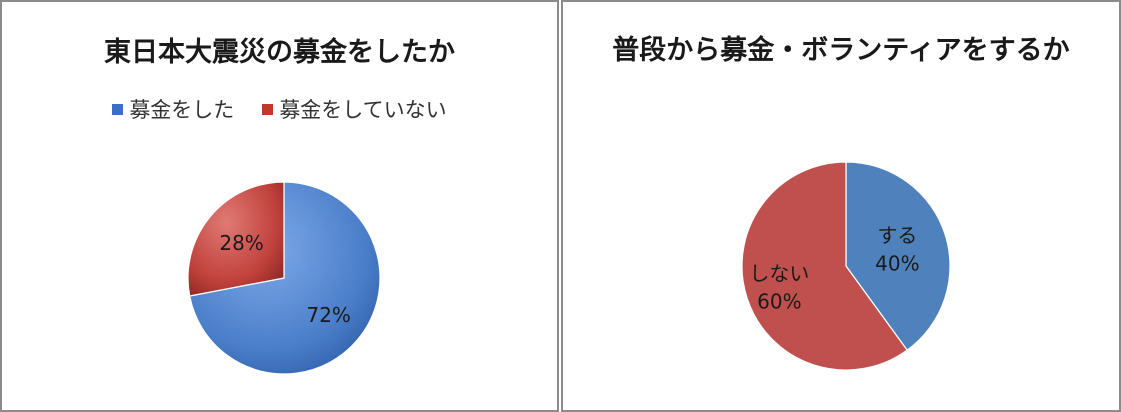  I want to click on data-label: 60%, so click(779, 302).